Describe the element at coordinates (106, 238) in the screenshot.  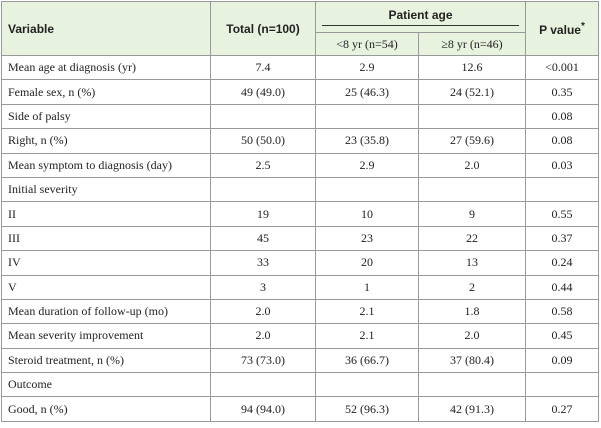
I see `table-cell: III` at that location.